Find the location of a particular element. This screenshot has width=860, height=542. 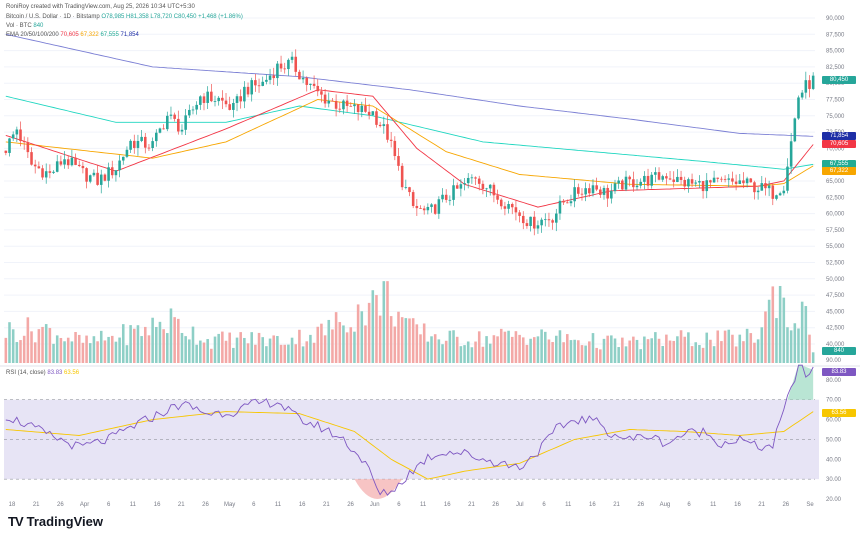

volume-indicator-label: Vol · BTC 840 is located at coordinates (24, 26).